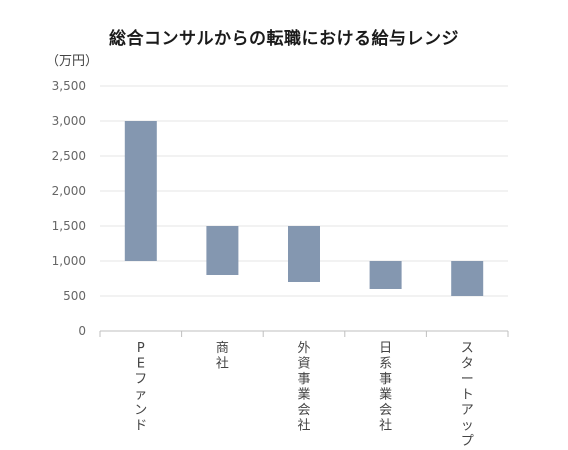 The height and width of the screenshot is (450, 568). I want to click on y-tick-label: 3,500, so click(69, 86).